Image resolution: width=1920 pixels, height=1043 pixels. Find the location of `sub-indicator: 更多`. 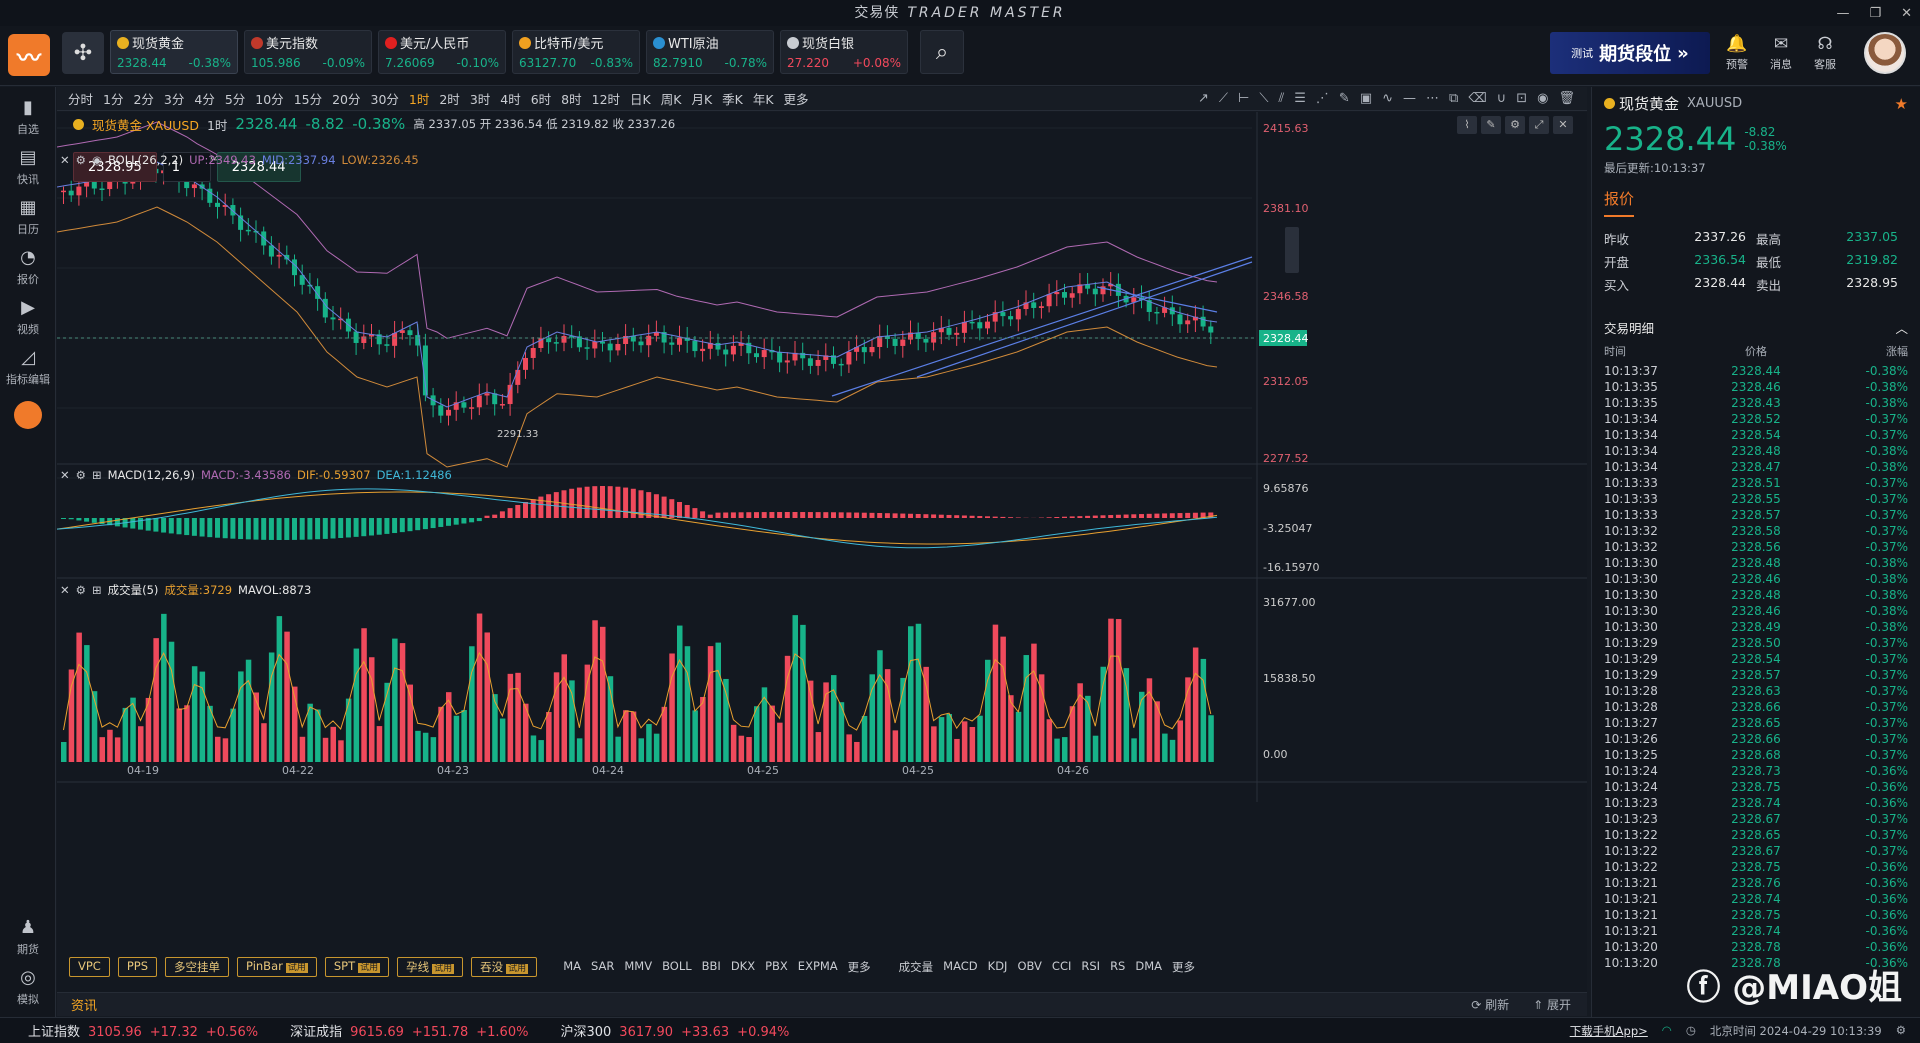

sub-indicator: 更多 is located at coordinates (1184, 967).